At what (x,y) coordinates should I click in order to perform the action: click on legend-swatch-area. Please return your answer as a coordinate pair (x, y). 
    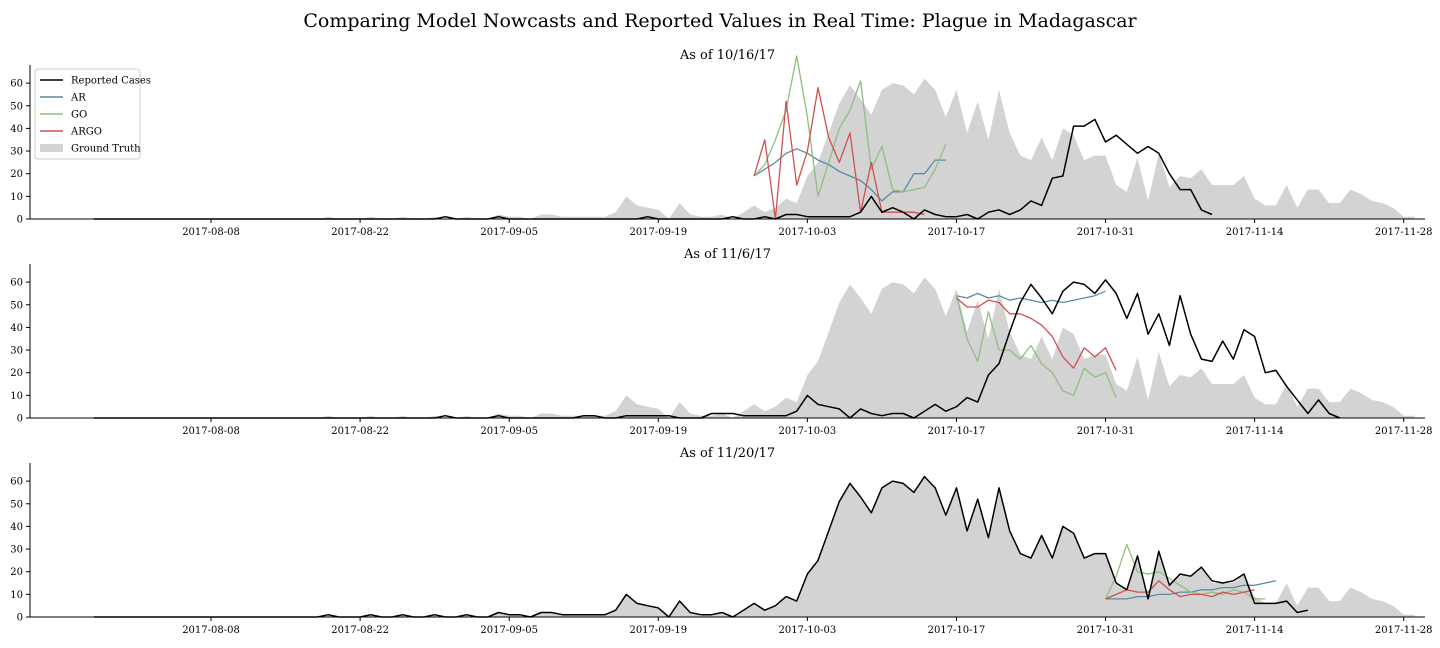
    Looking at the image, I should click on (51, 148).